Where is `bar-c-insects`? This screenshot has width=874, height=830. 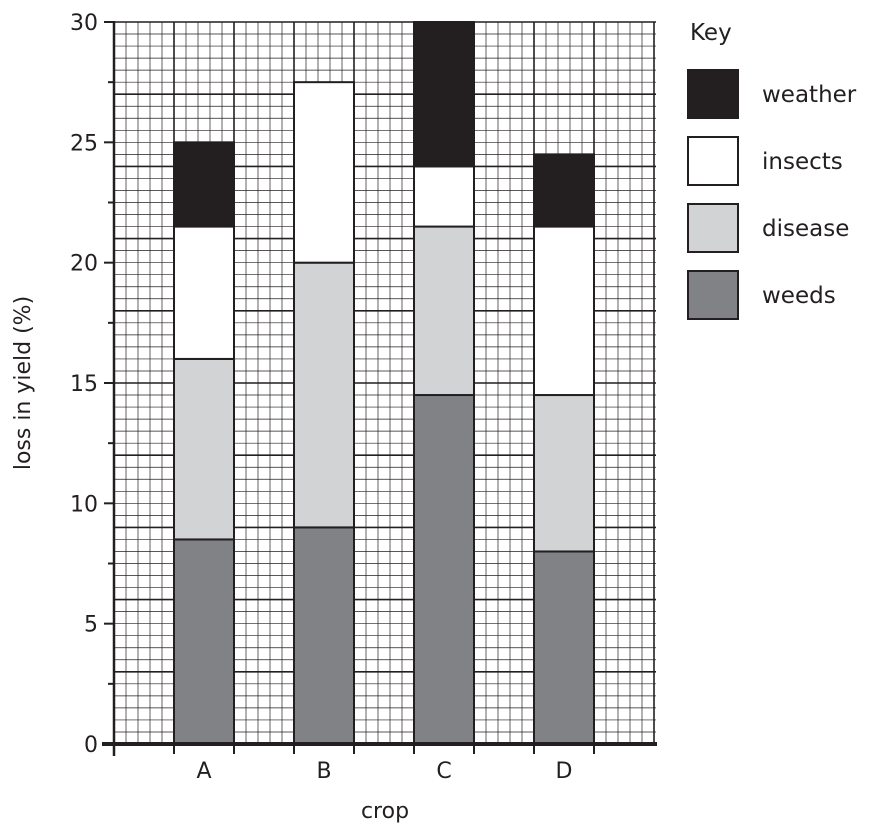
bar-c-insects is located at coordinates (444, 196).